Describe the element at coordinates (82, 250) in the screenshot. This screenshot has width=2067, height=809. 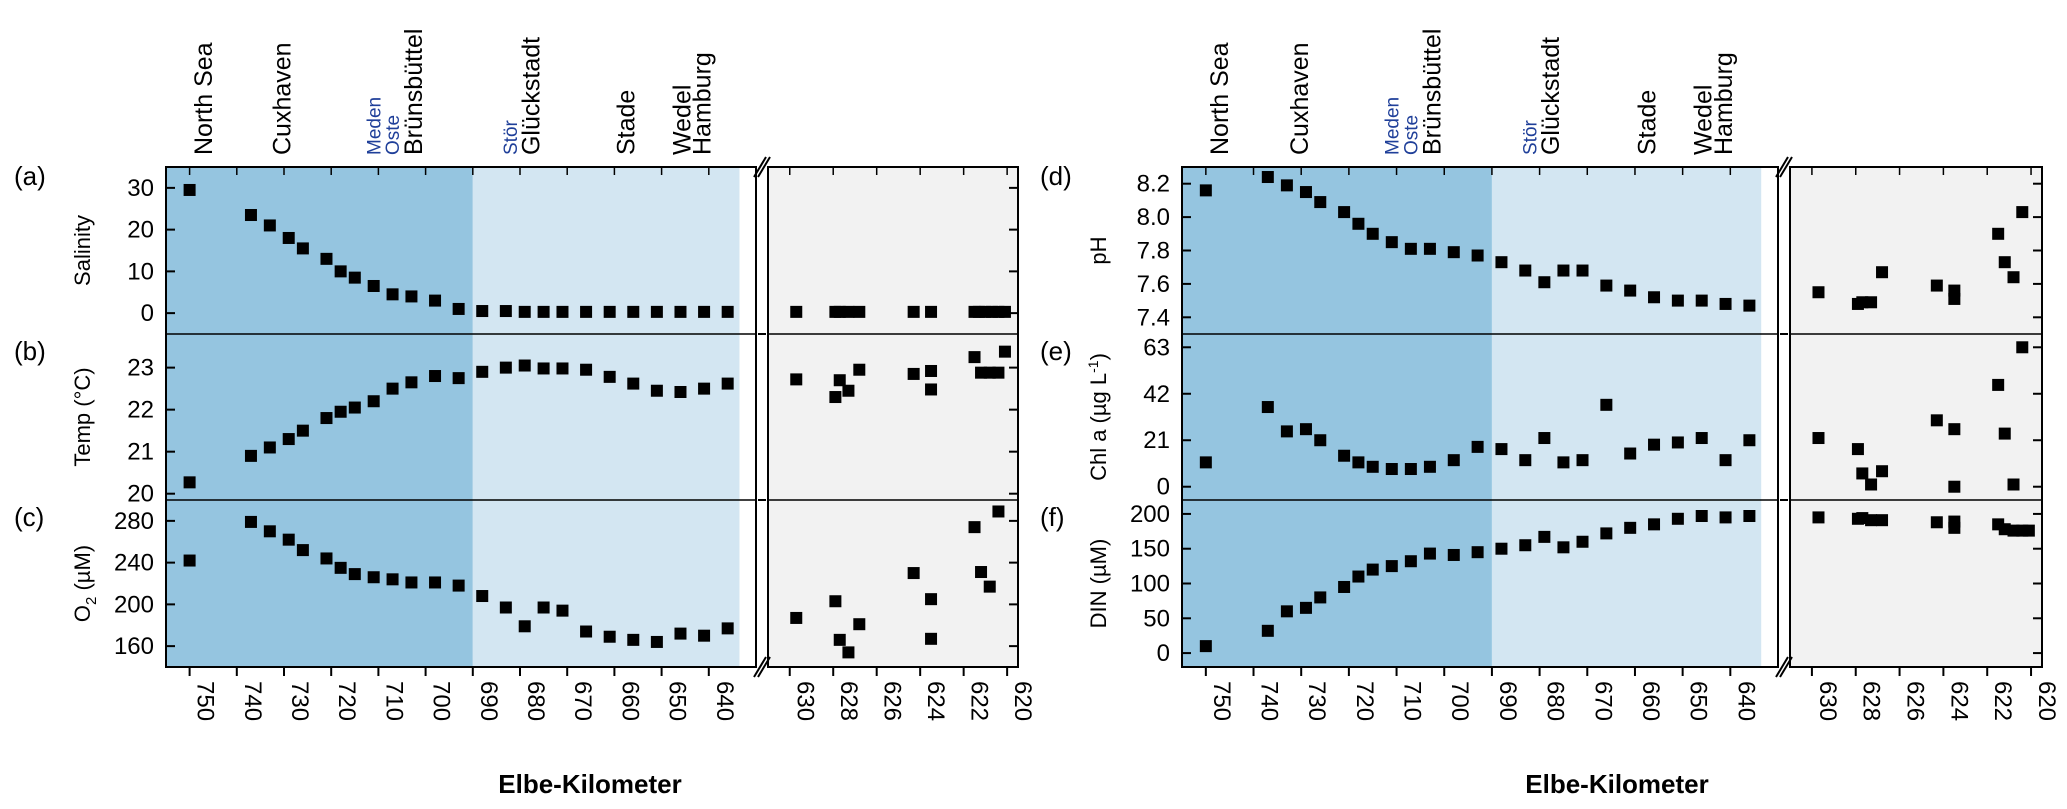
I see `y-axis-label: Salinity` at that location.